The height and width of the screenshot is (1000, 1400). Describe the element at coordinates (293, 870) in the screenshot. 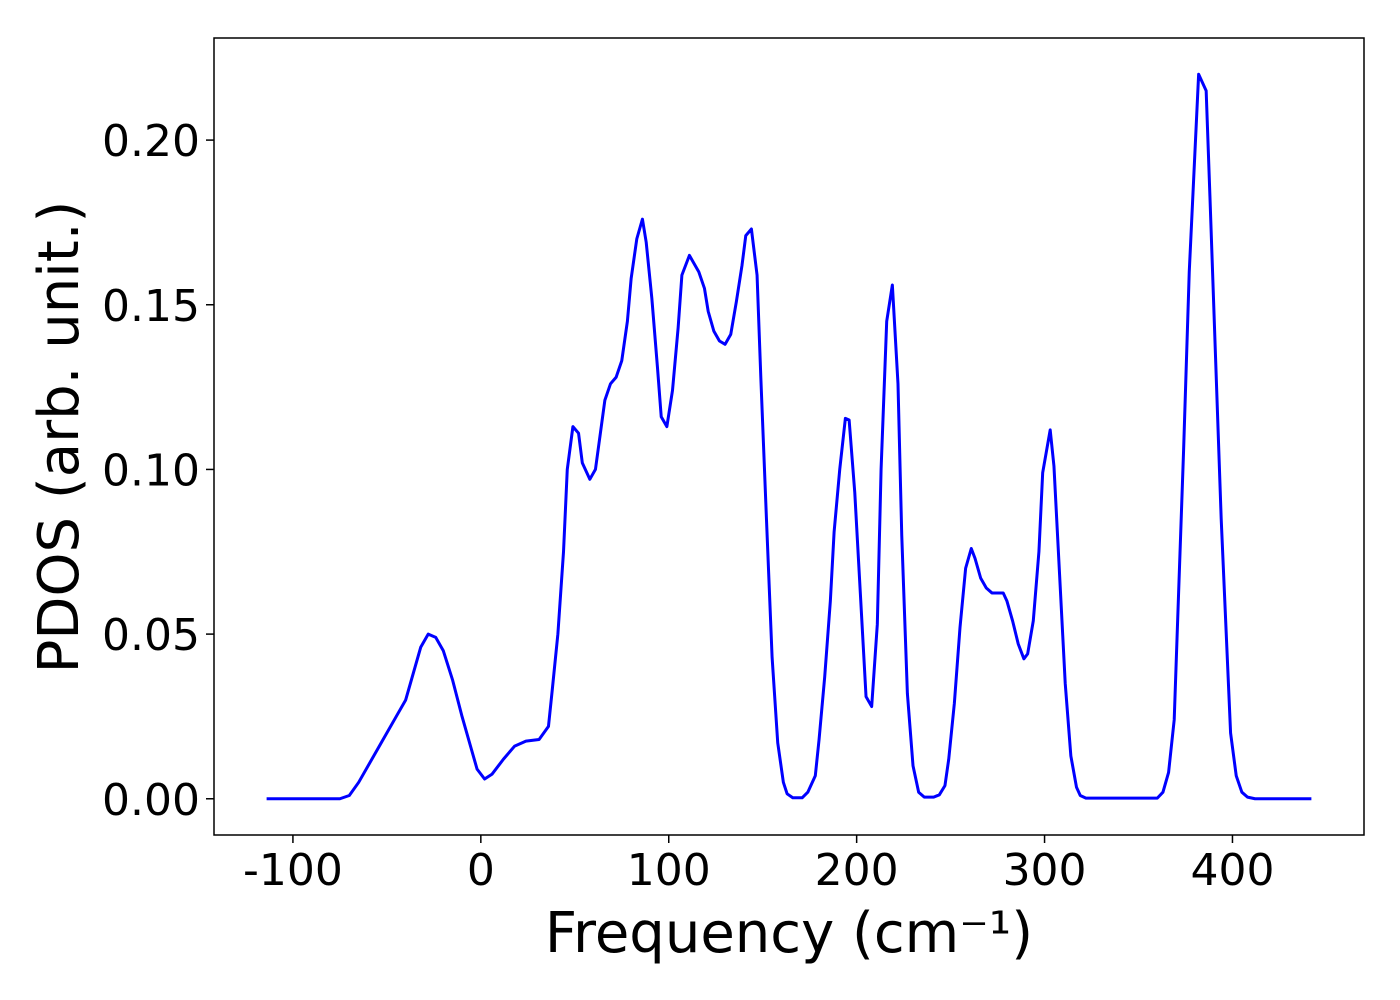

I see `x-tick-label: -100` at that location.